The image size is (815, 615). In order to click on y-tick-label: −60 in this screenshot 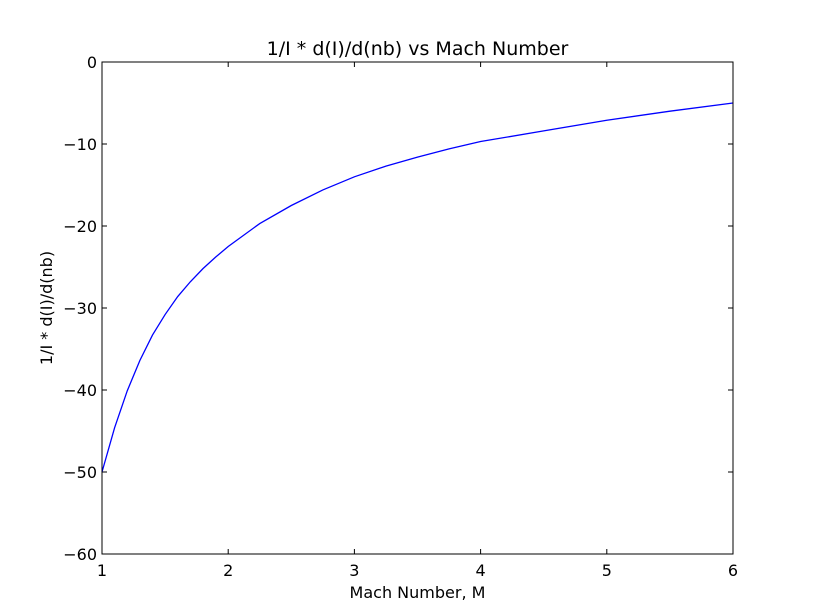, I will do `click(80, 554)`.